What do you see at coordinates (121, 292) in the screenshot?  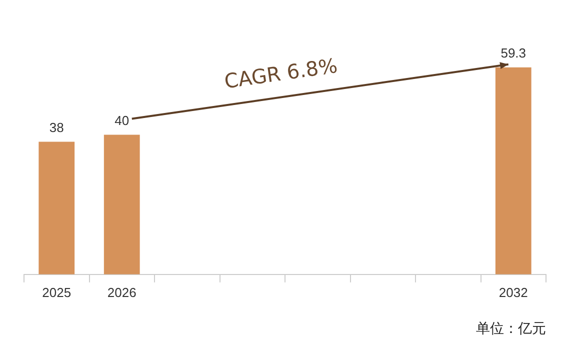 I see `x-tick-label: 2026` at bounding box center [121, 292].